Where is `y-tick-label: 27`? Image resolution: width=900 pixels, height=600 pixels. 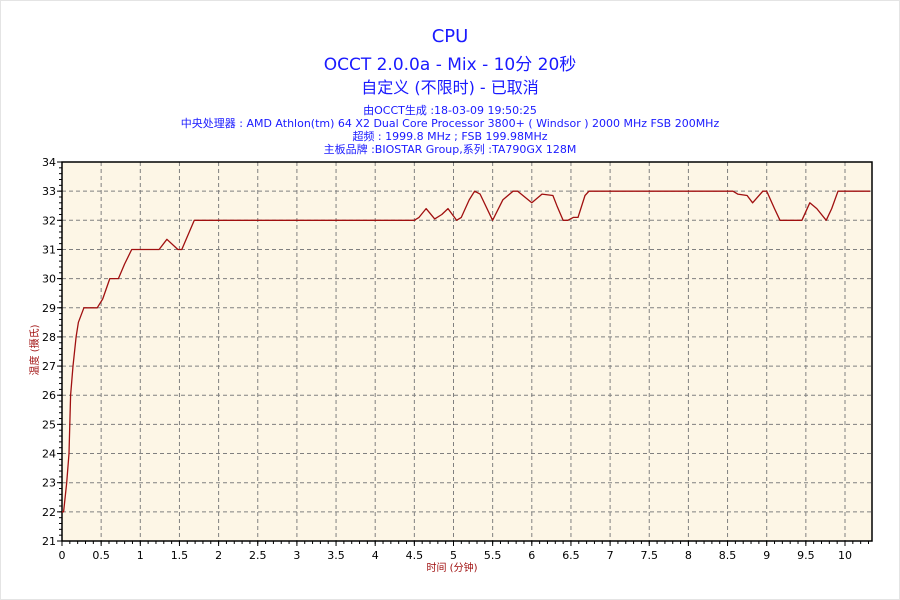 y-tick-label: 27 is located at coordinates (49, 366).